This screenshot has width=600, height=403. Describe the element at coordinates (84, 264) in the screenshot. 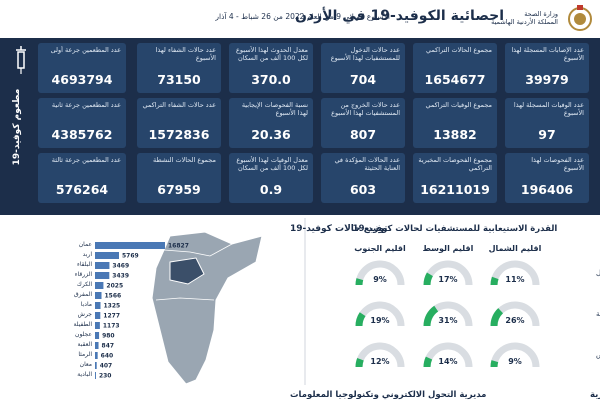

I see `governorate-label: البلقاء` at that location.